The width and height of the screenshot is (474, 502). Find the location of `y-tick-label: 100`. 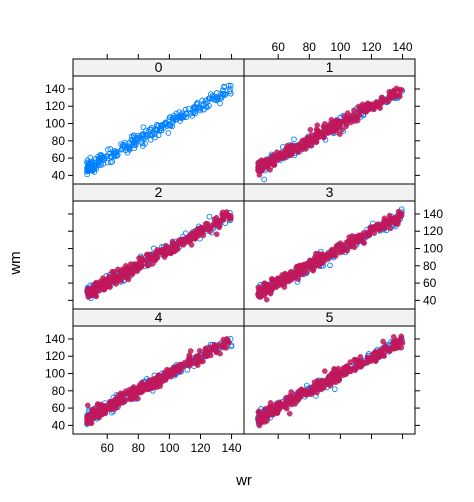

y-tick-label: 100 is located at coordinates (433, 249).